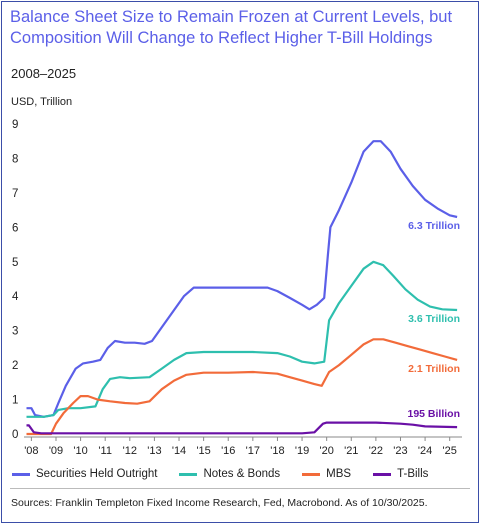 This screenshot has height=526, width=482. Describe the element at coordinates (15, 435) in the screenshot. I see `y-tick-label: 0` at that location.